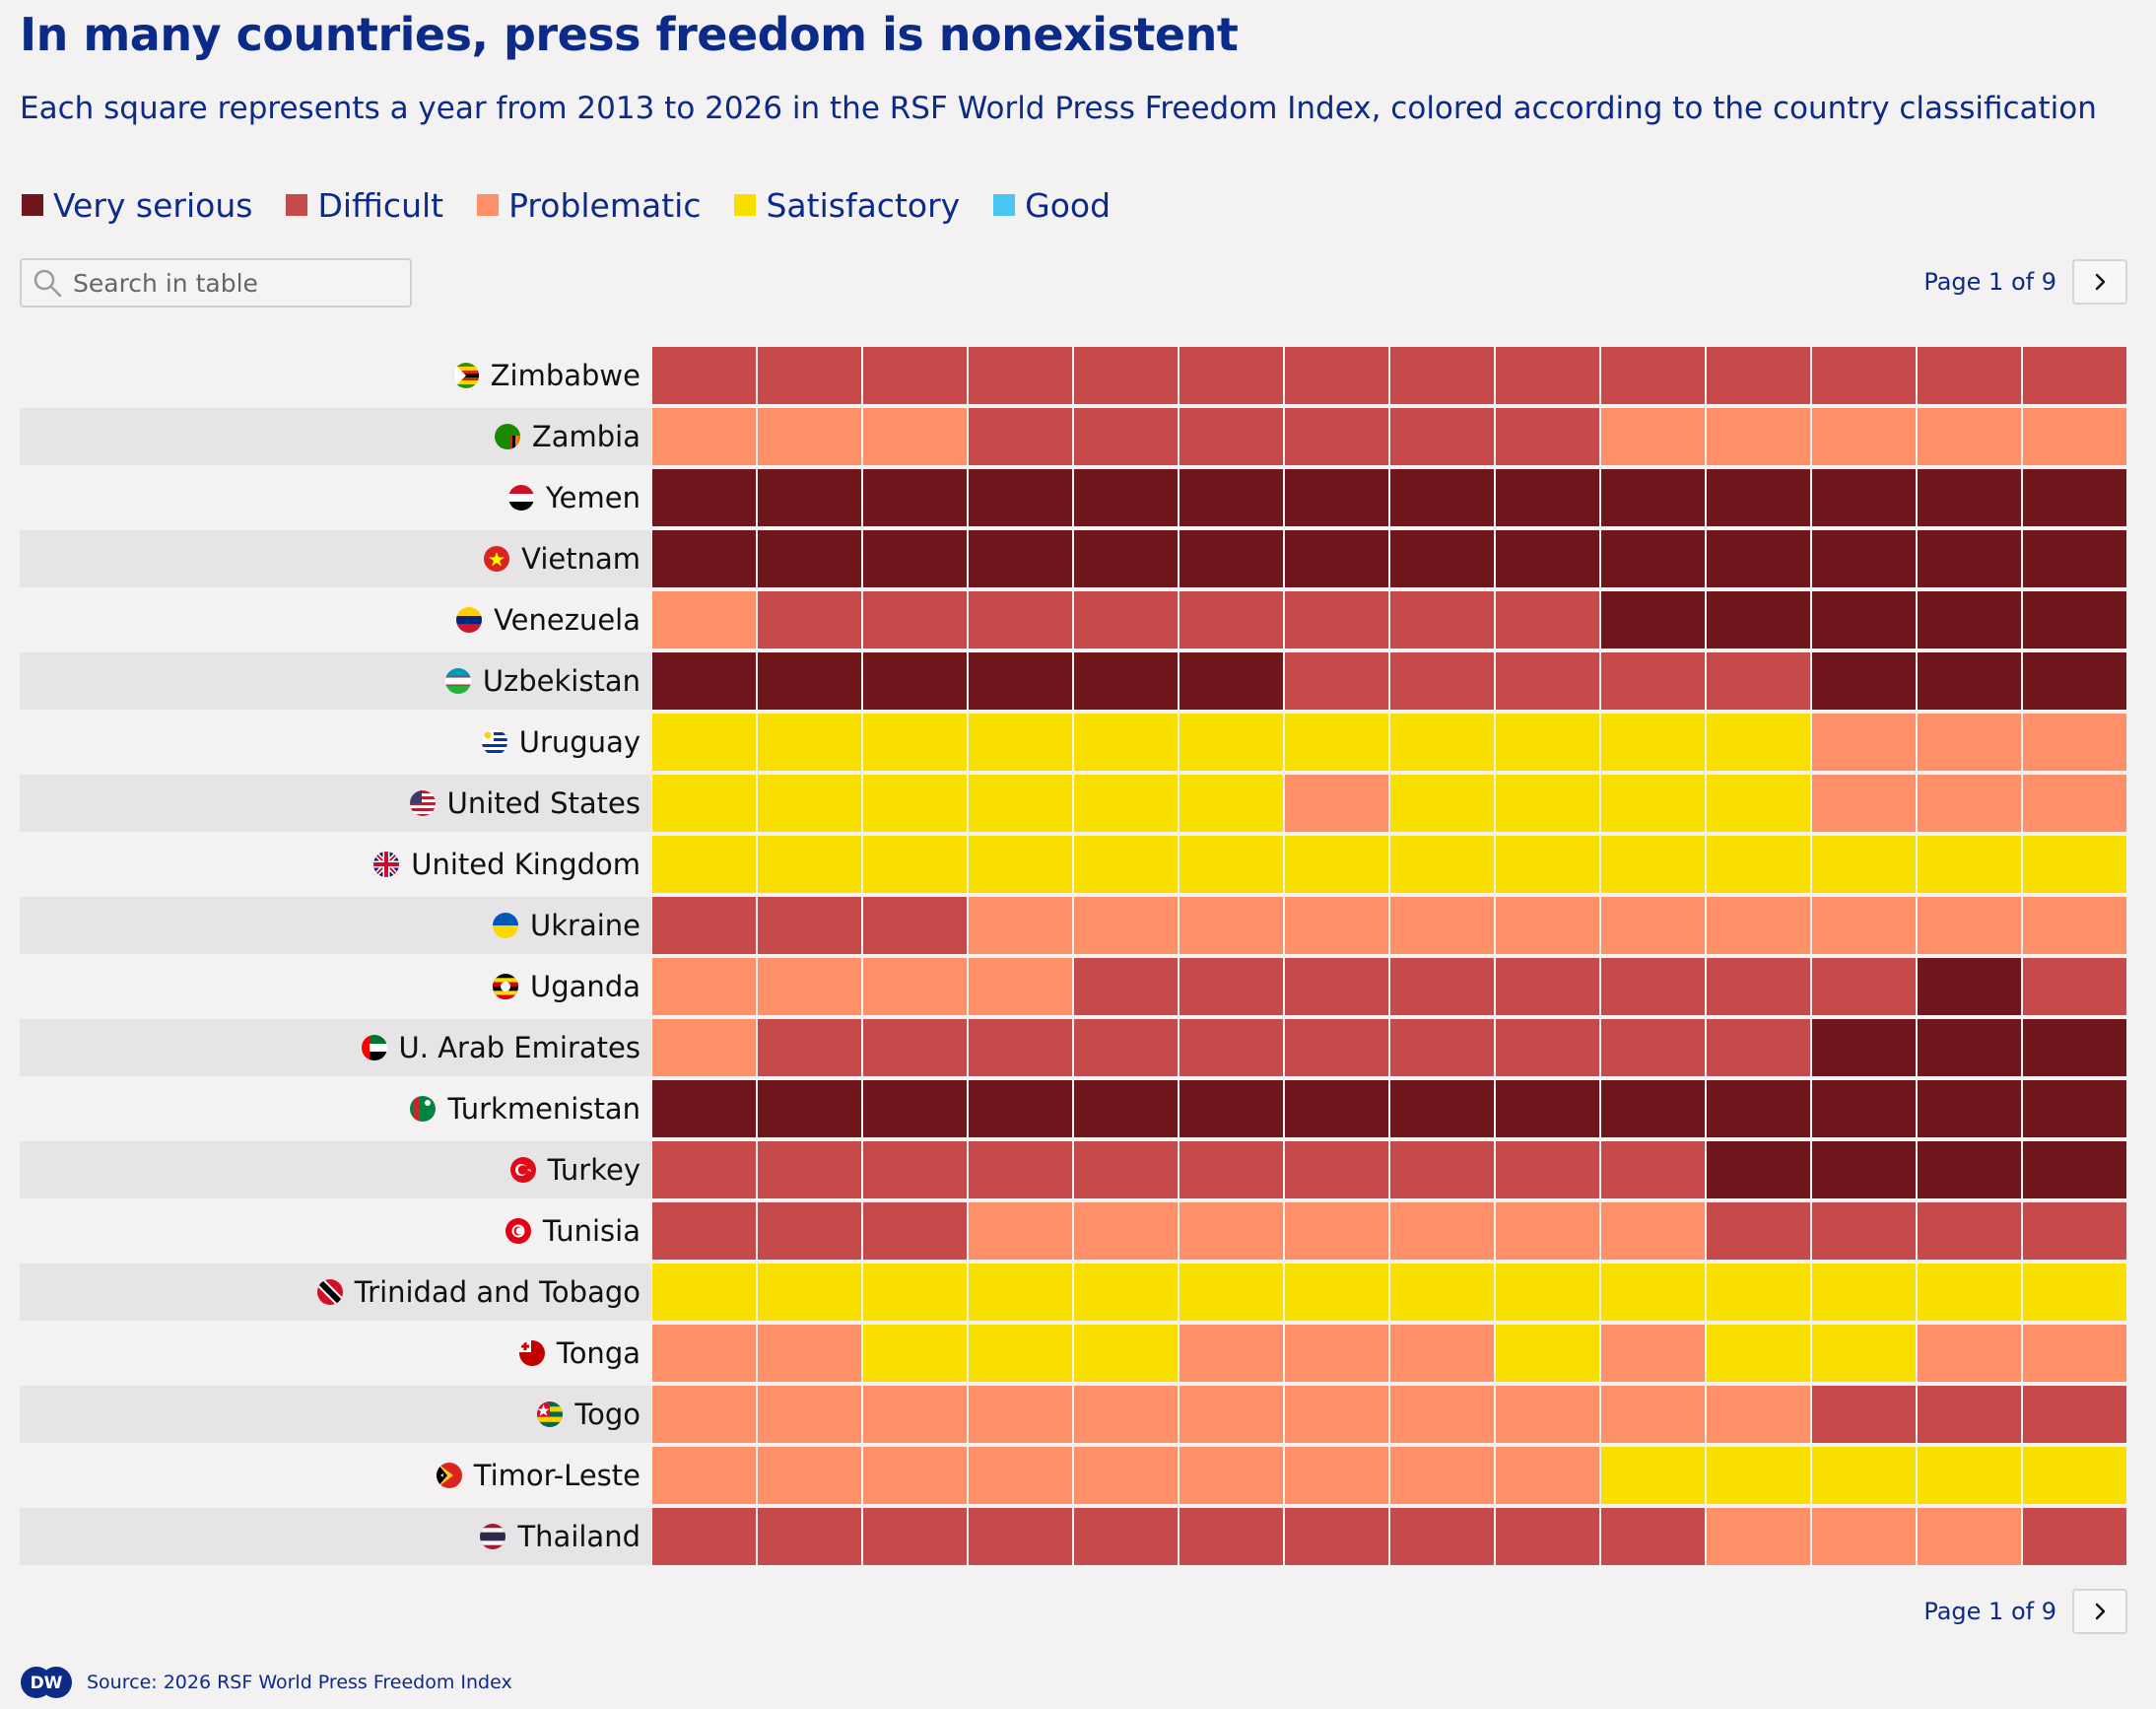  Describe the element at coordinates (227, 283) in the screenshot. I see `search-input` at that location.